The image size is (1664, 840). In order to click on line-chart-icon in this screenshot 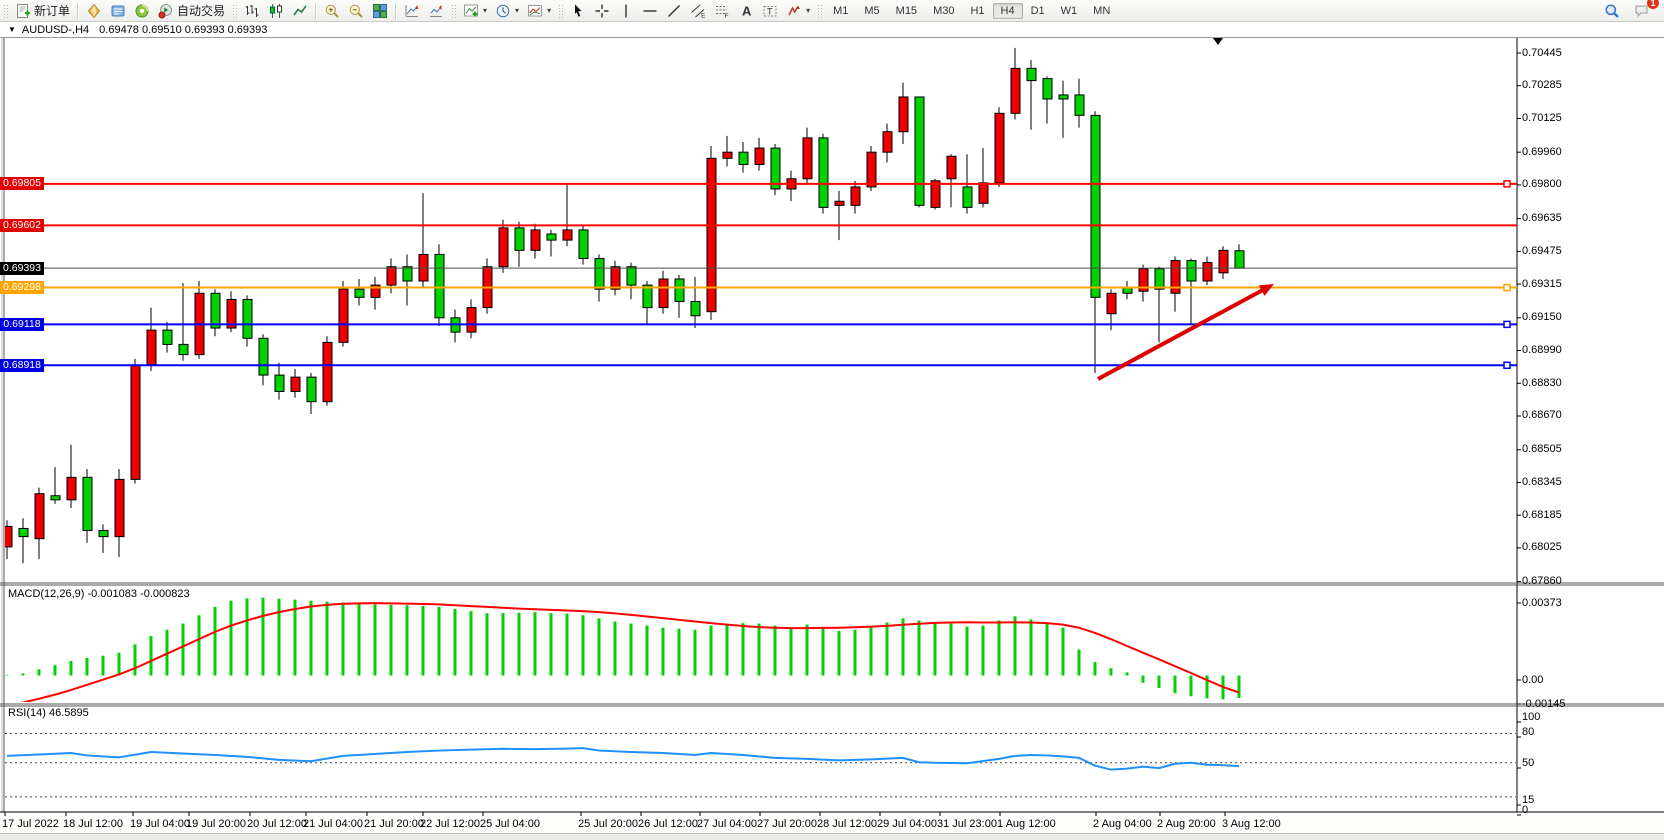, I will do `click(300, 11)`.